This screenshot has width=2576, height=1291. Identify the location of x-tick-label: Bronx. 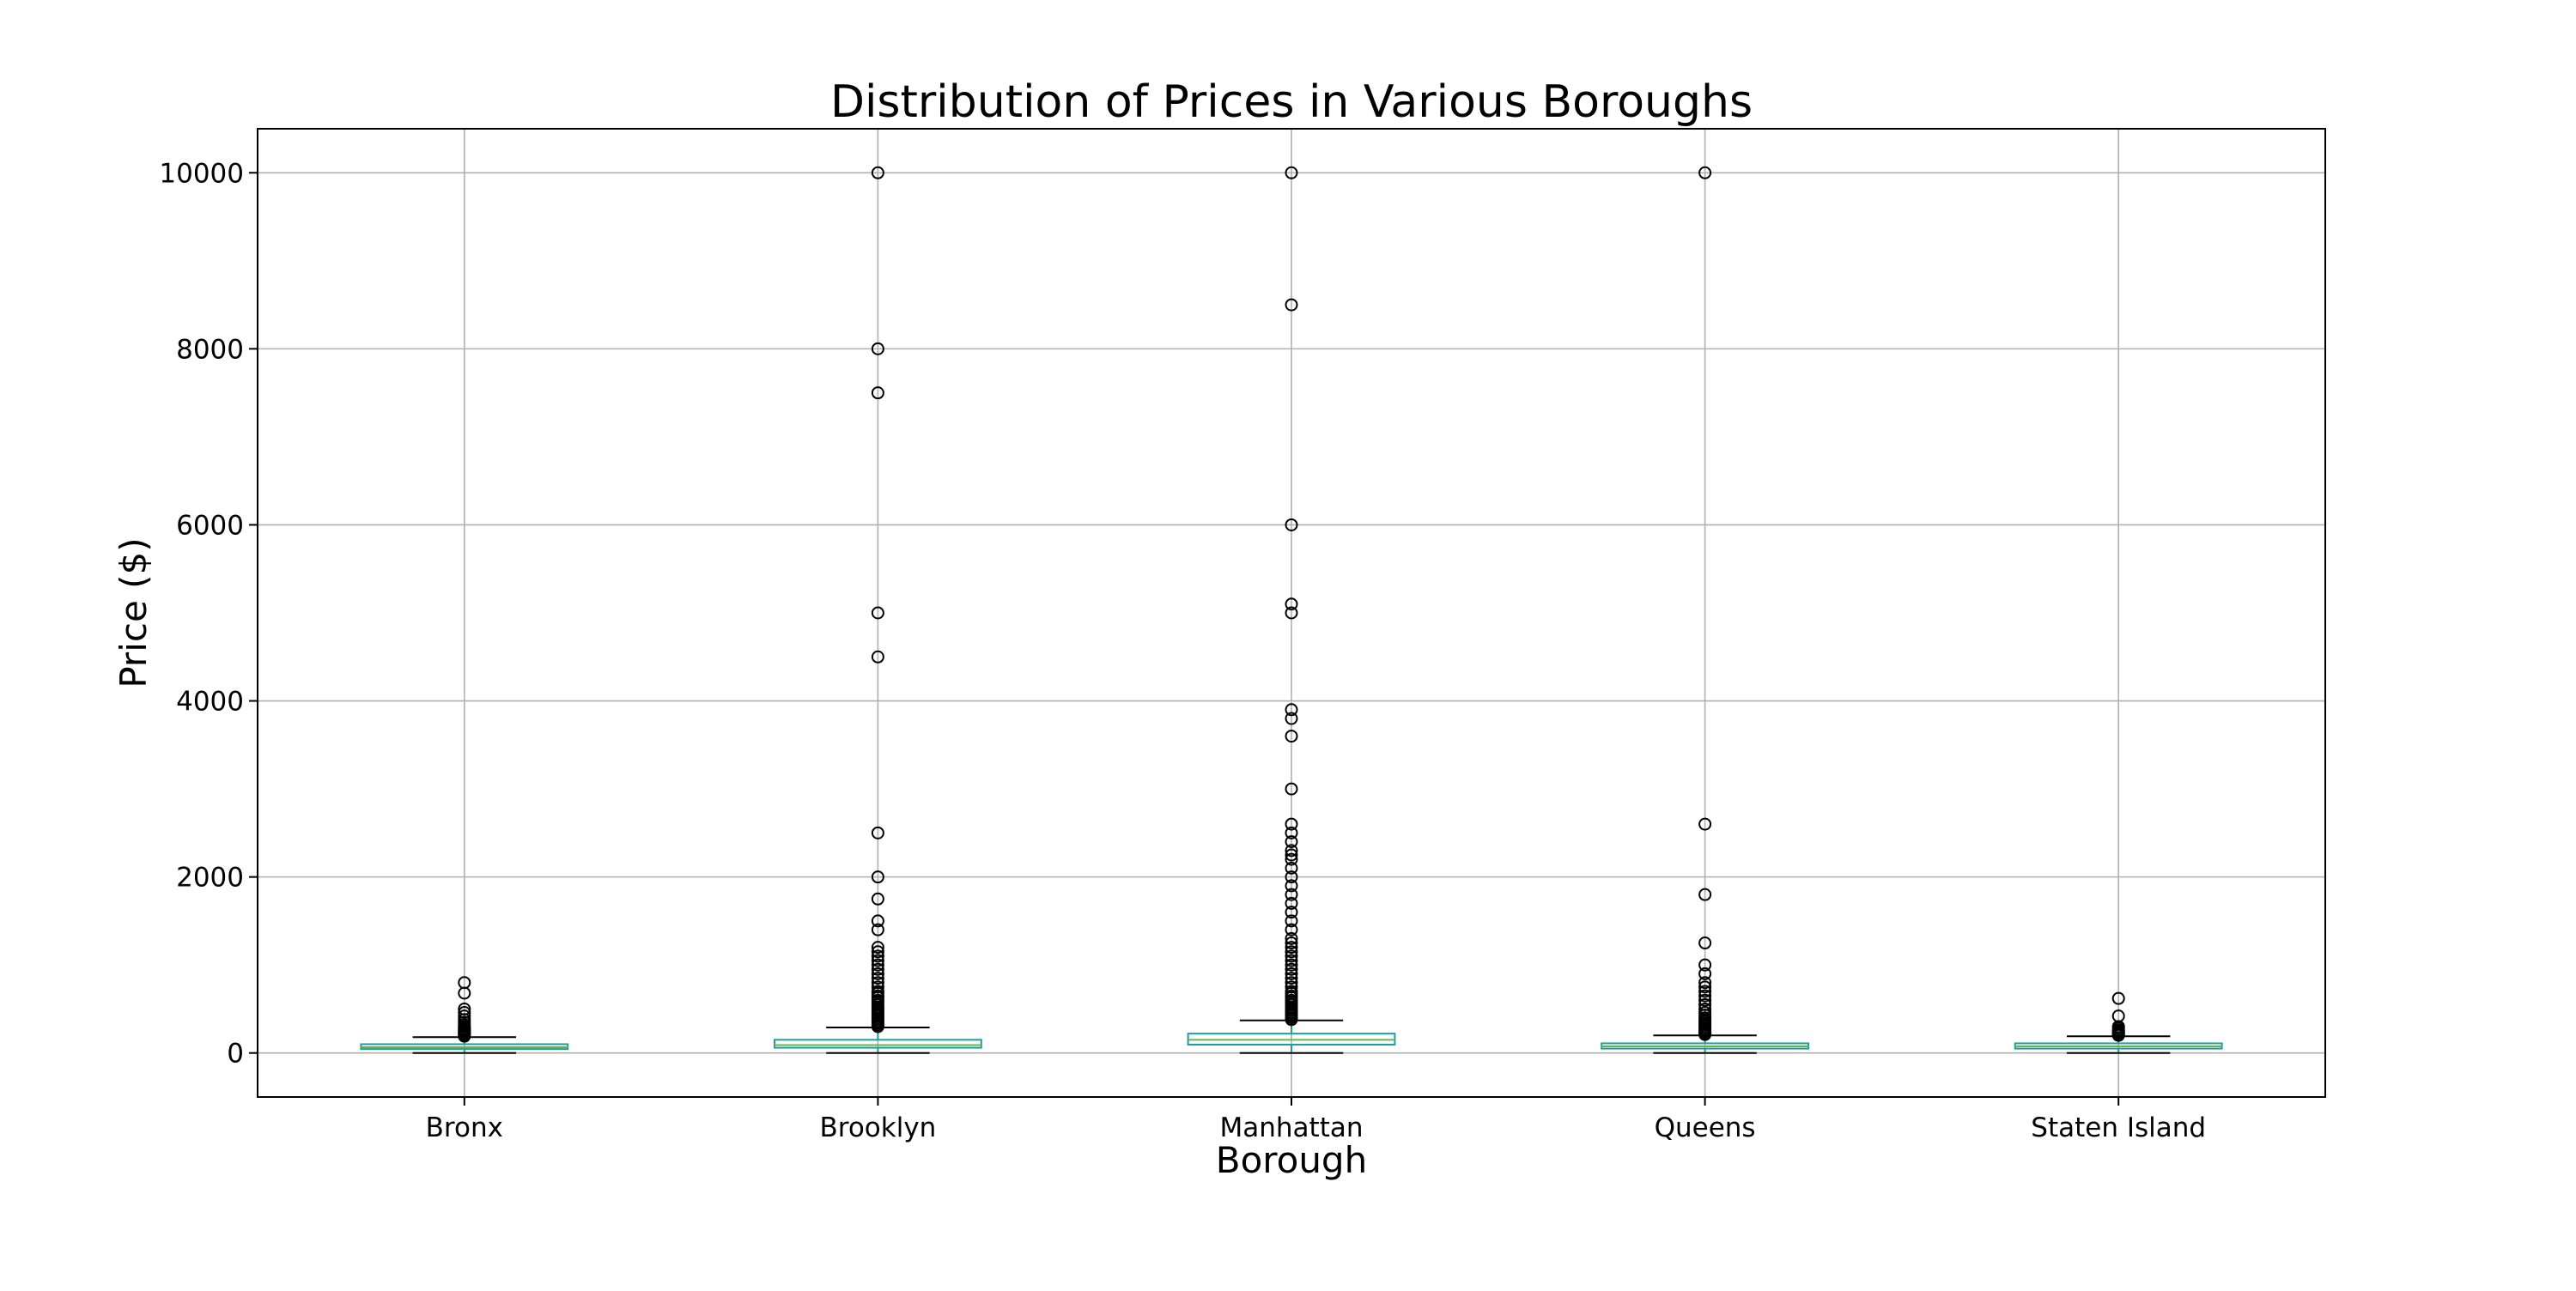
(464, 1127).